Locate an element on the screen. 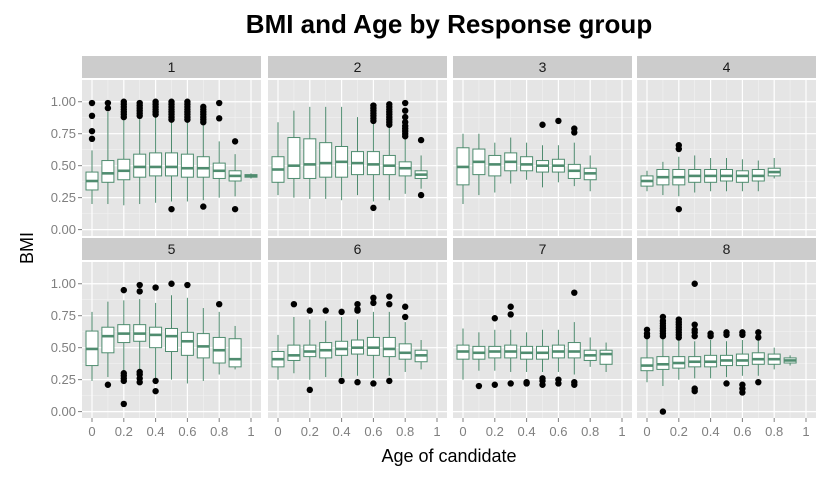  x-tick-label: 0.4 is located at coordinates (711, 431).